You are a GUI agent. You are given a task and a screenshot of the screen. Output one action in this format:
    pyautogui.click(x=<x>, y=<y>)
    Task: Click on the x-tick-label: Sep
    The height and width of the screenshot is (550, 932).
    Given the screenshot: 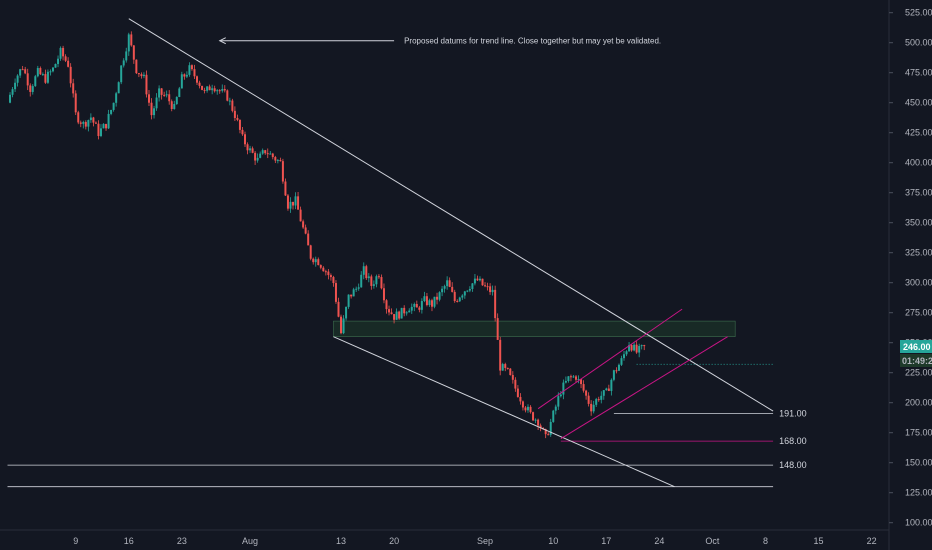 What is the action you would take?
    pyautogui.click(x=485, y=541)
    